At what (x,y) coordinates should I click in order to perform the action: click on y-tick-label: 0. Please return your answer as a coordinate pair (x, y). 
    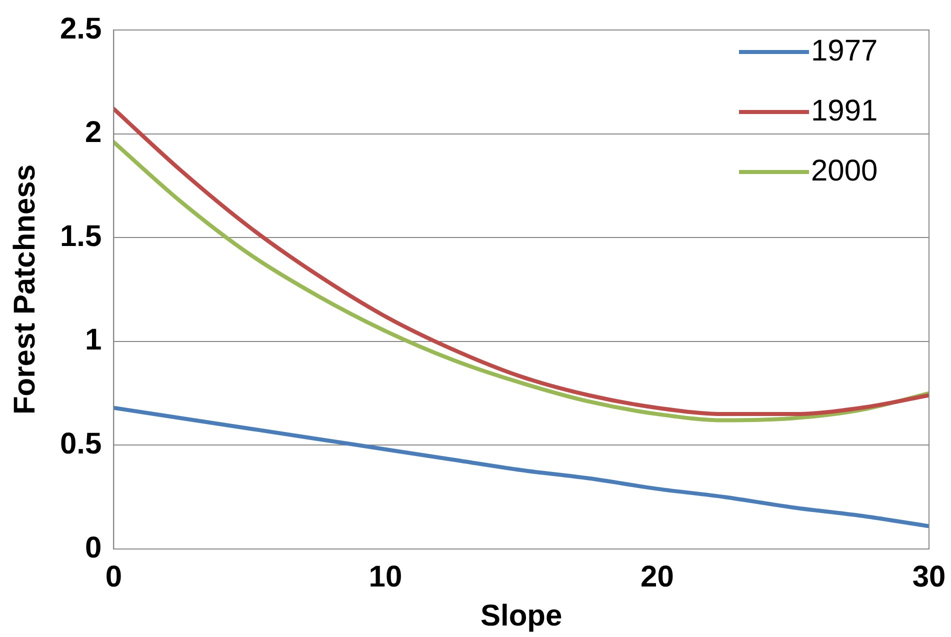
    Looking at the image, I should click on (93, 547).